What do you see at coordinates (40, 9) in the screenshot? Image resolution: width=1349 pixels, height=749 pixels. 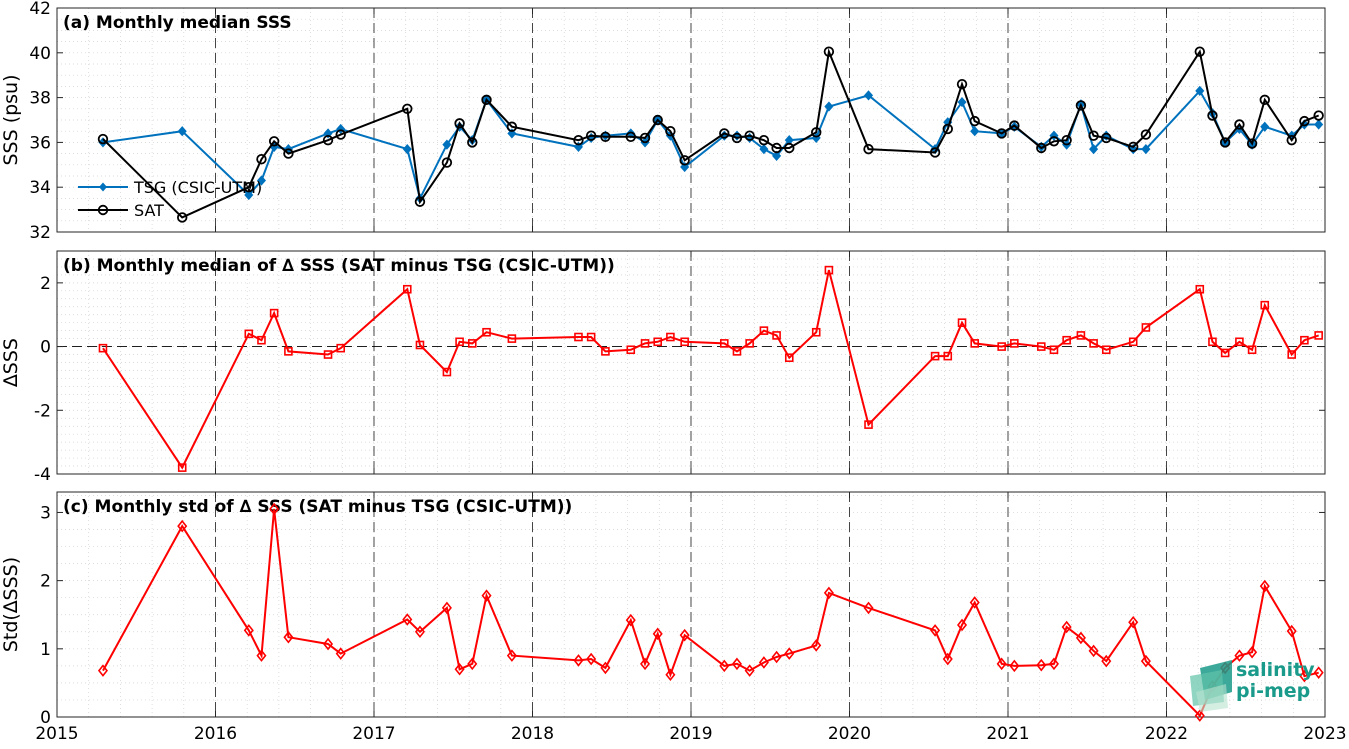 I see `y-tick-label: 42` at bounding box center [40, 9].